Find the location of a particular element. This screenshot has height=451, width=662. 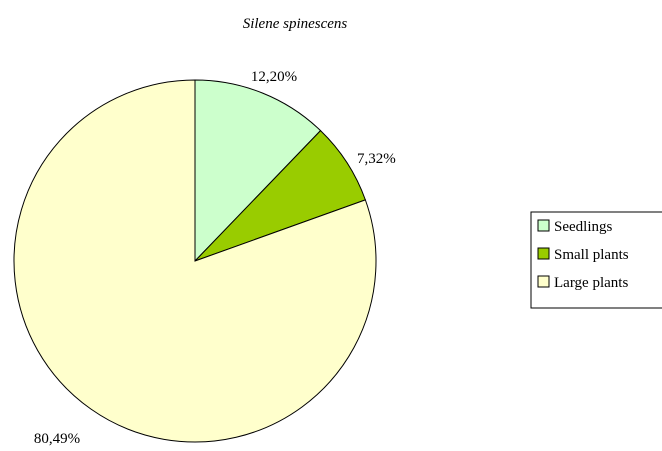

legend-label-seedlings: Seedlings is located at coordinates (583, 227).